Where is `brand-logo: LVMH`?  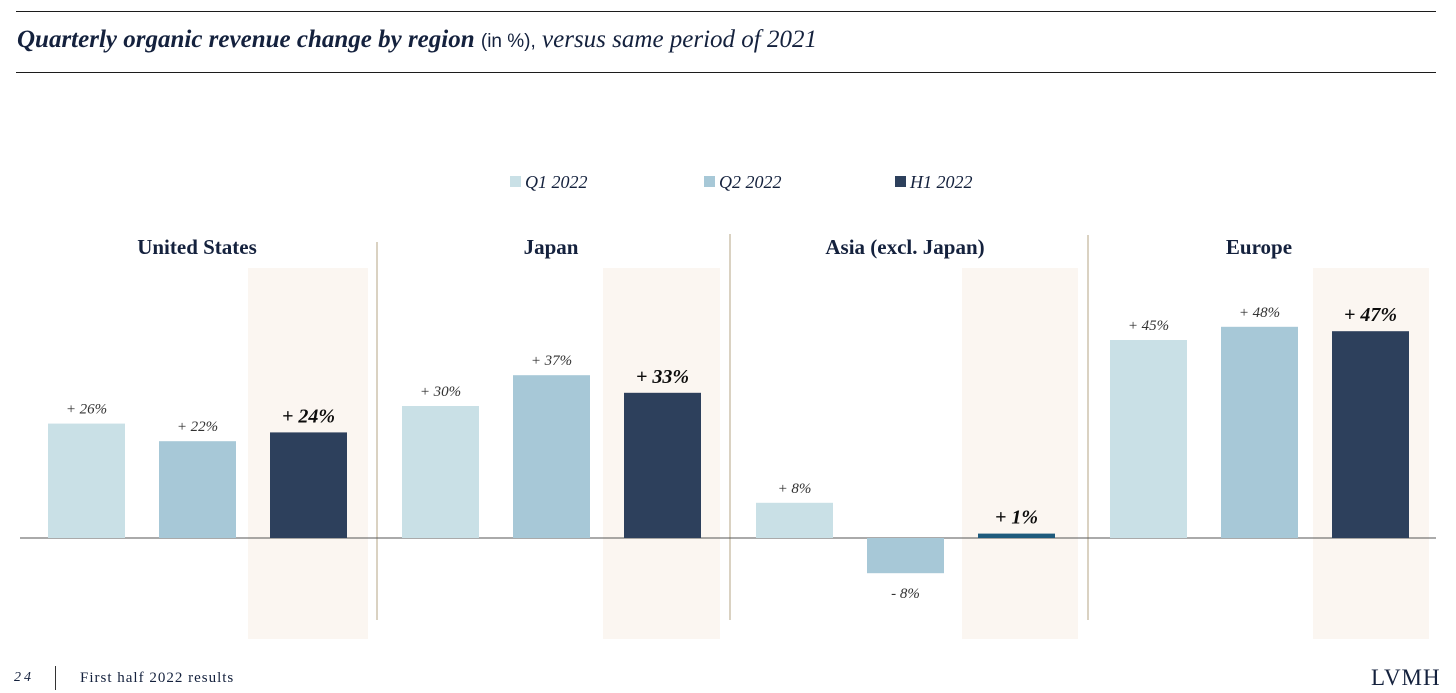 brand-logo: LVMH is located at coordinates (1406, 677).